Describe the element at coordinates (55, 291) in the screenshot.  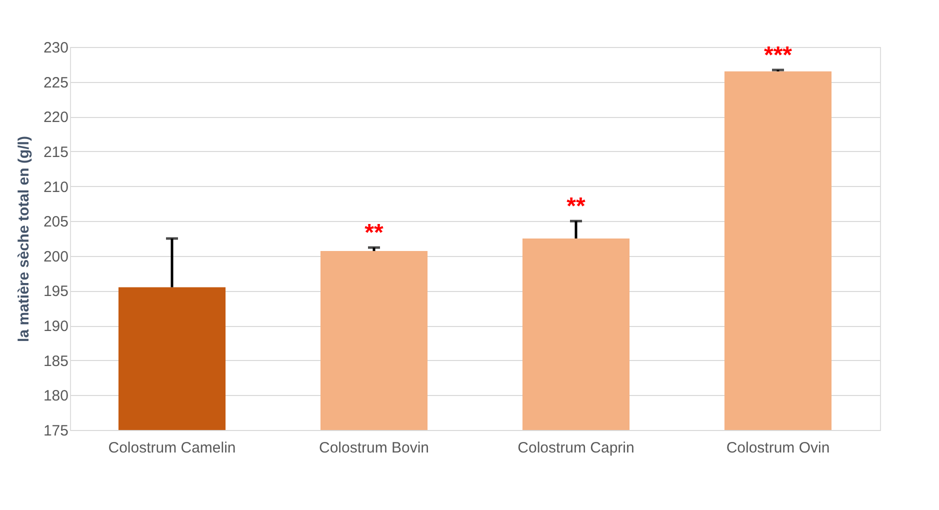
I see `y-tick-label: 195` at that location.